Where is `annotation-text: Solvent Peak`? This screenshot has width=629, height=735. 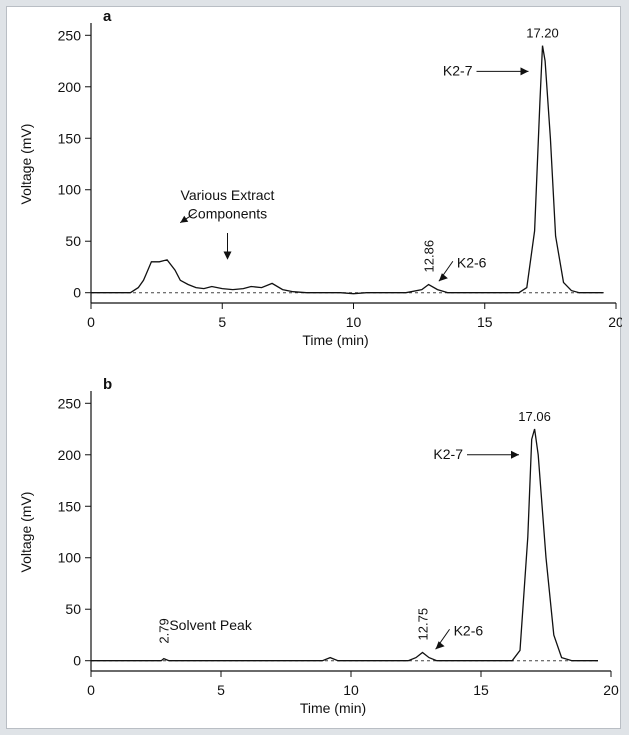 annotation-text: Solvent Peak is located at coordinates (210, 625).